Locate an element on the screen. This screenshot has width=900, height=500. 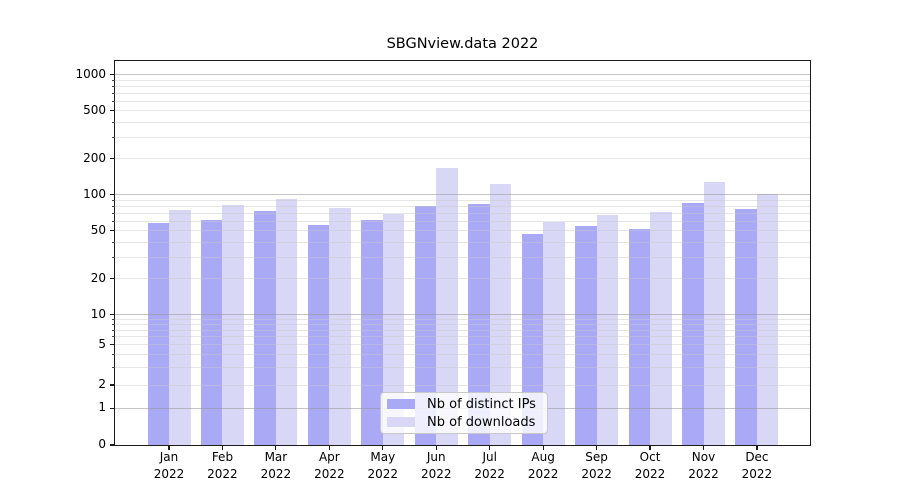
legend-item-downloads: Nb of downloads is located at coordinates (464, 422).